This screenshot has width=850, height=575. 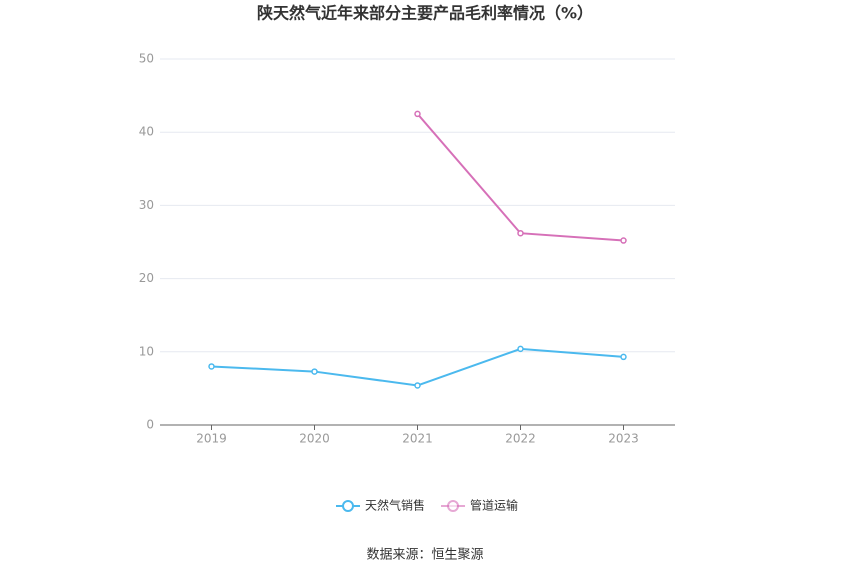 I want to click on x-tick-label: 2022, so click(x=520, y=439).